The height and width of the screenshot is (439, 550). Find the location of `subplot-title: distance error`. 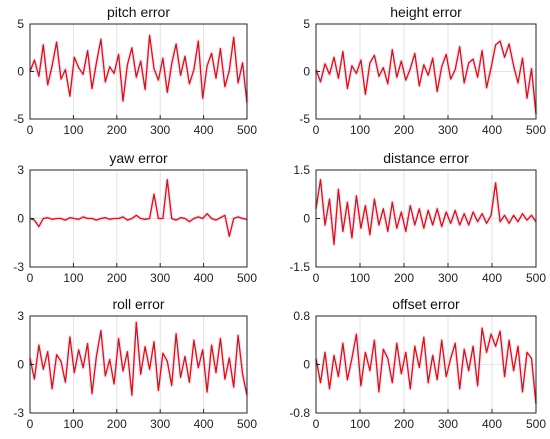

subplot-title: distance error is located at coordinates (426, 158).